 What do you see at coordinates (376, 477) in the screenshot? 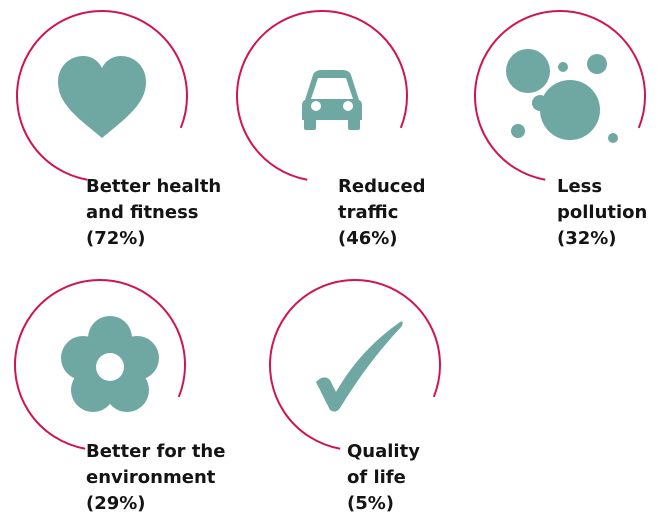
I see `item-label: of life` at bounding box center [376, 477].